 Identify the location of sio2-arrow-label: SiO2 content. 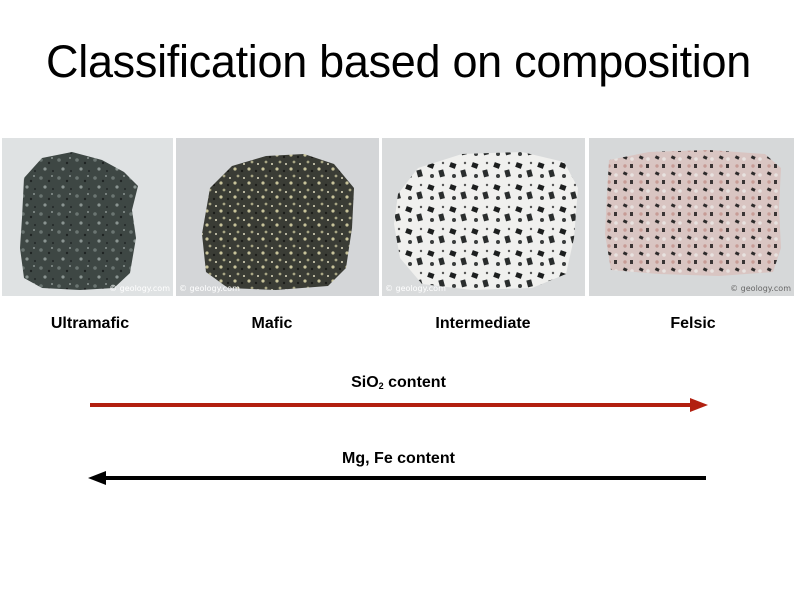
(398, 383).